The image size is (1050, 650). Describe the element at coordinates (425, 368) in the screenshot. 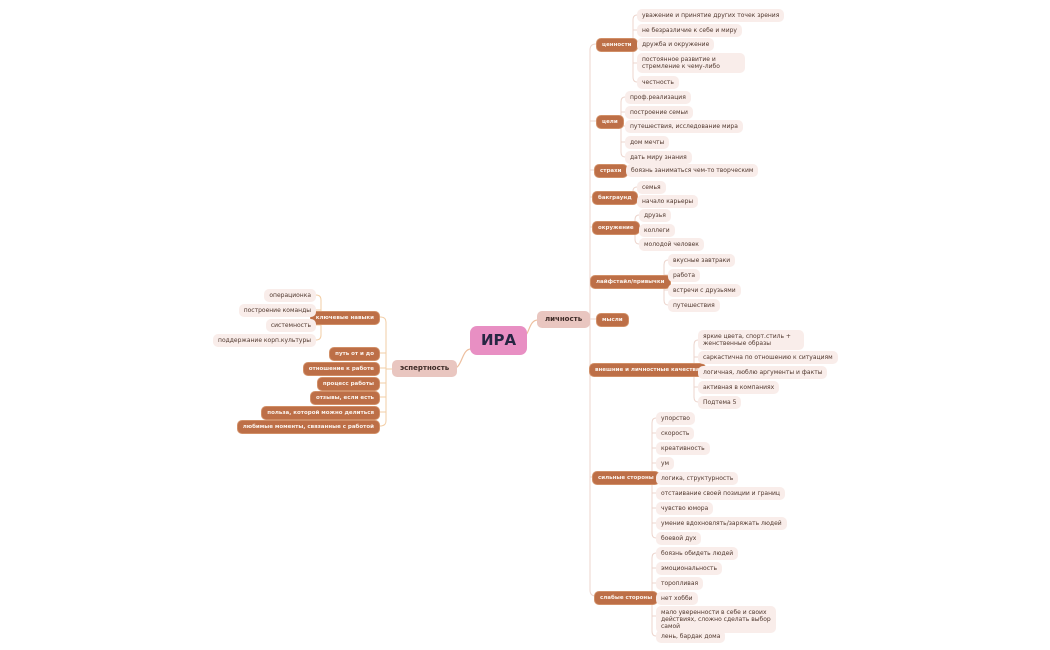

I see `branch-expertise: эспертность` at that location.